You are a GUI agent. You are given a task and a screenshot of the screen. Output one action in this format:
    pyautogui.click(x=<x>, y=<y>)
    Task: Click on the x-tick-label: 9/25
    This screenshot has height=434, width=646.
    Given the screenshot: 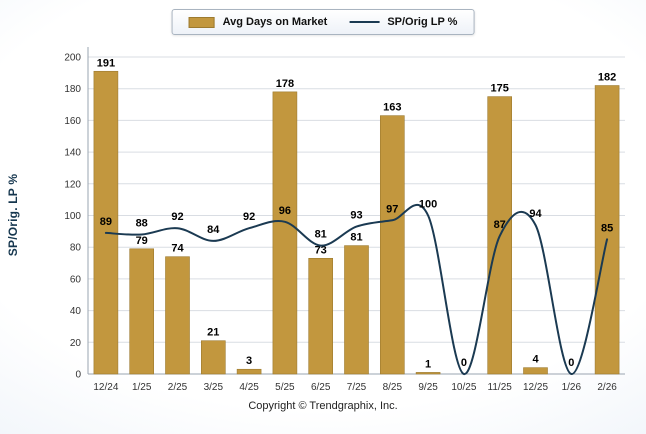 What is the action you would take?
    pyautogui.click(x=428, y=387)
    